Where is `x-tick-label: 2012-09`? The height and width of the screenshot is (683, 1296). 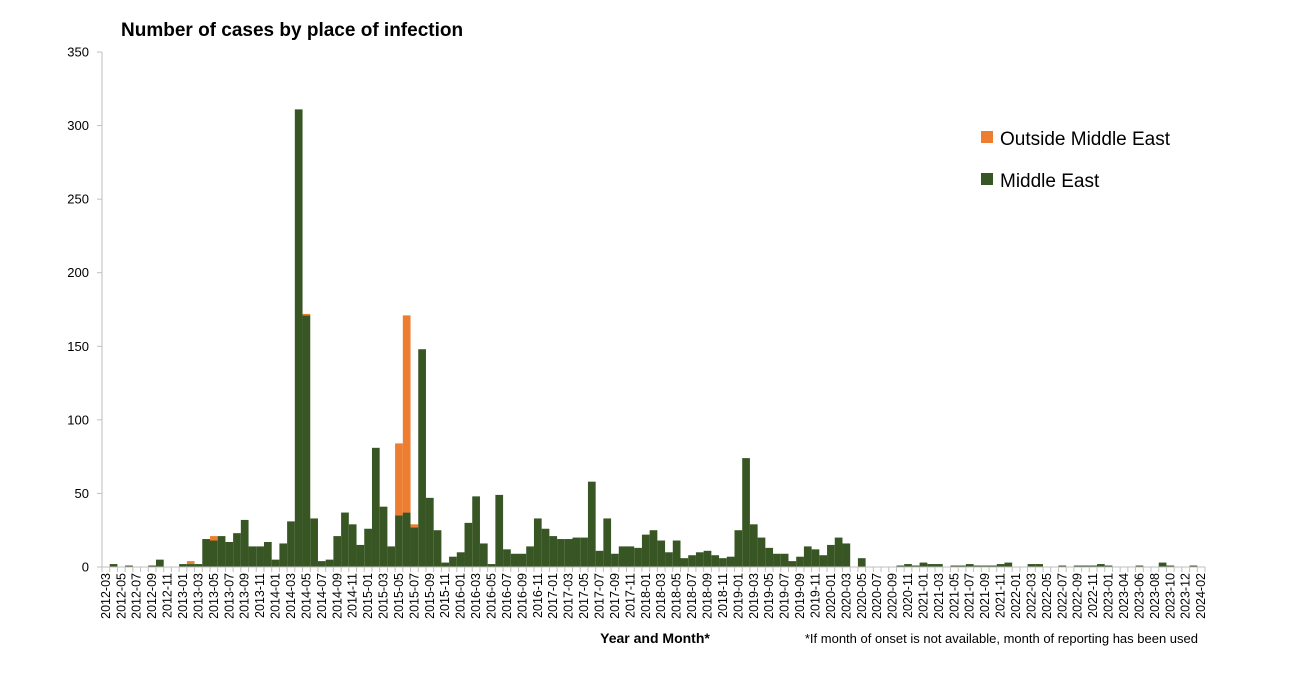
x-tick-label: 2012-09 is located at coordinates (152, 596).